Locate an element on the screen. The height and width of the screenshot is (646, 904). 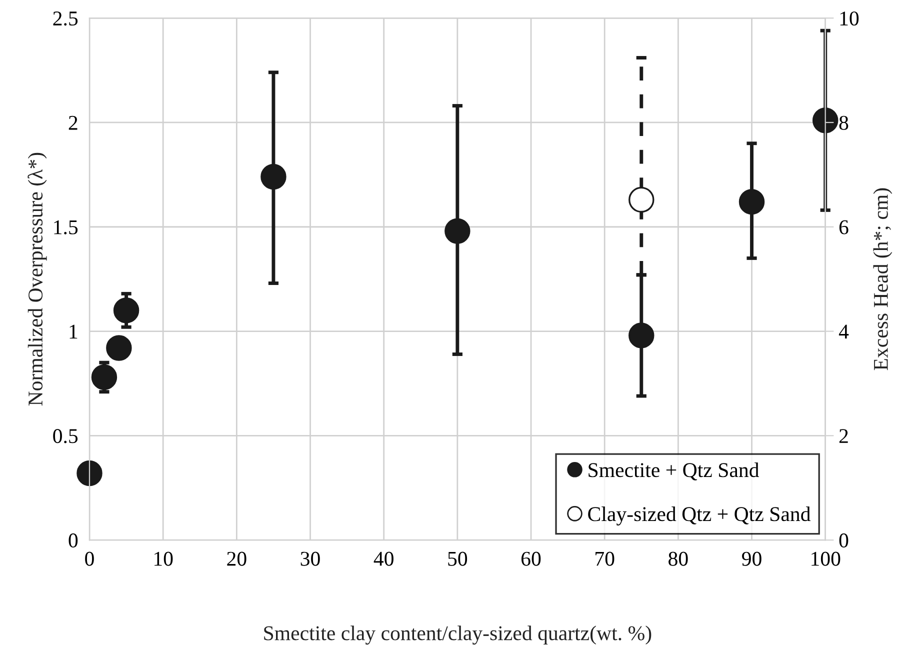
y2-axis-title: Excess Head (h*; cm) is located at coordinates (882, 279).